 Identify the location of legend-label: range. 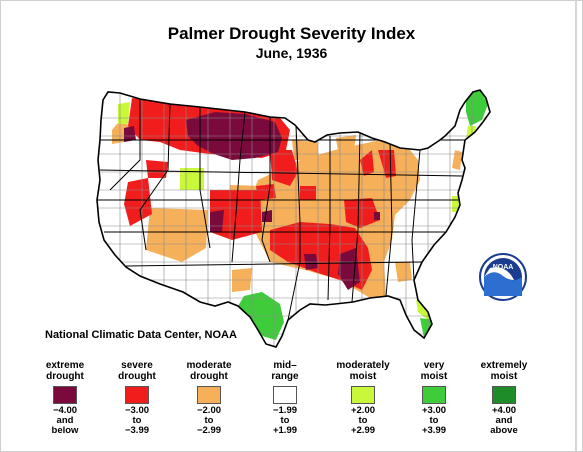
(285, 376).